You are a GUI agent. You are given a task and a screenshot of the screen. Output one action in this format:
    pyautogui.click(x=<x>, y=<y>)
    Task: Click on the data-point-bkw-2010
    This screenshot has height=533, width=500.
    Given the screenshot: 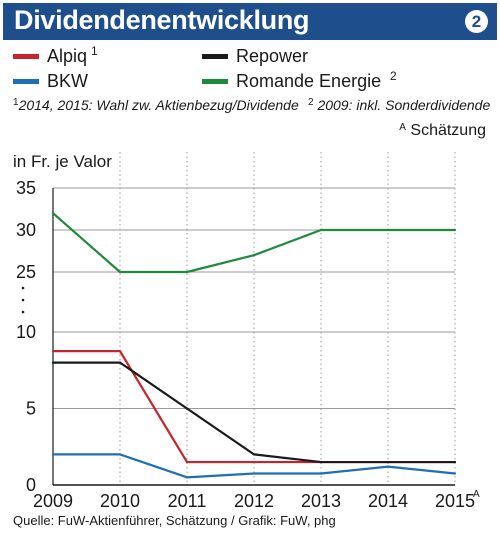 What is the action you would take?
    pyautogui.click(x=120, y=454)
    